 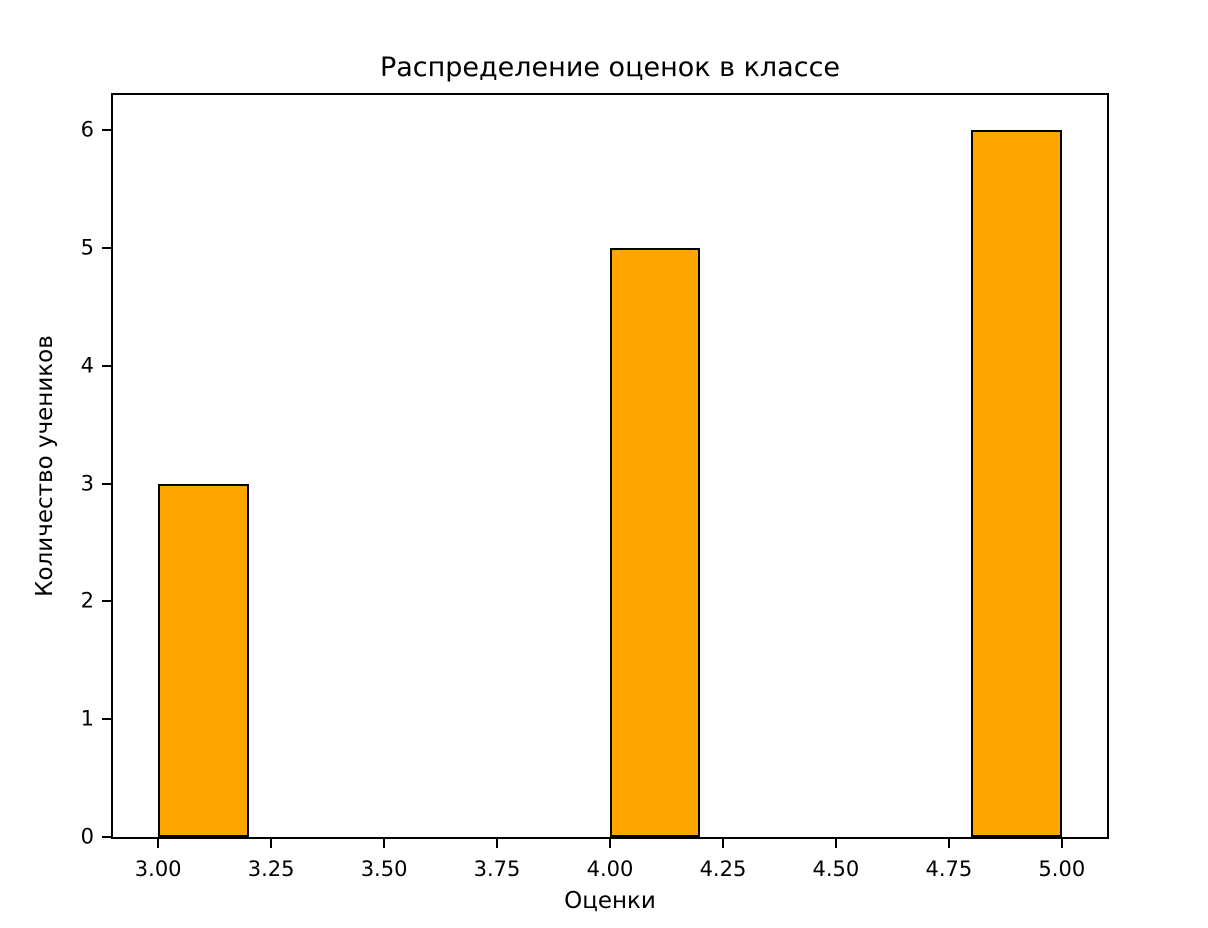 What do you see at coordinates (610, 67) in the screenshot?
I see `chart-title: Распределение оценок в классе` at bounding box center [610, 67].